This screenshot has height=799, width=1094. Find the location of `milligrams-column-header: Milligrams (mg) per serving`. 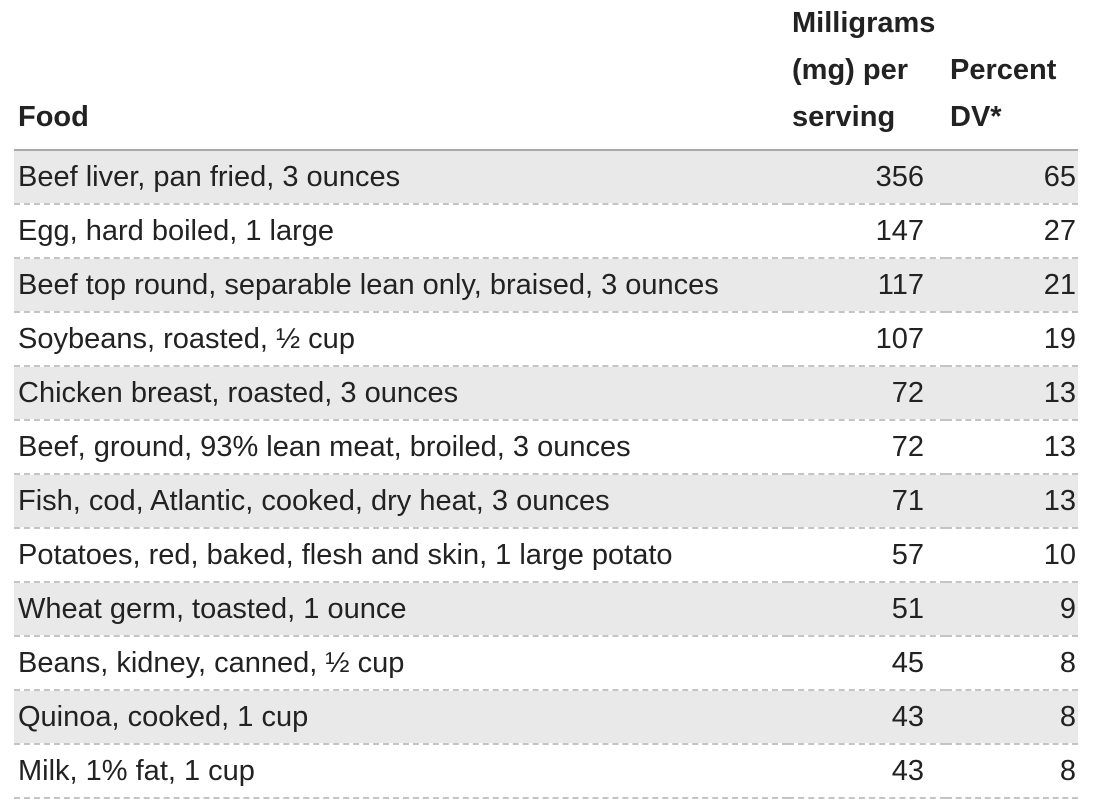

milligrams-column-header: Milligrams (mg) per serving is located at coordinates (867, 75).